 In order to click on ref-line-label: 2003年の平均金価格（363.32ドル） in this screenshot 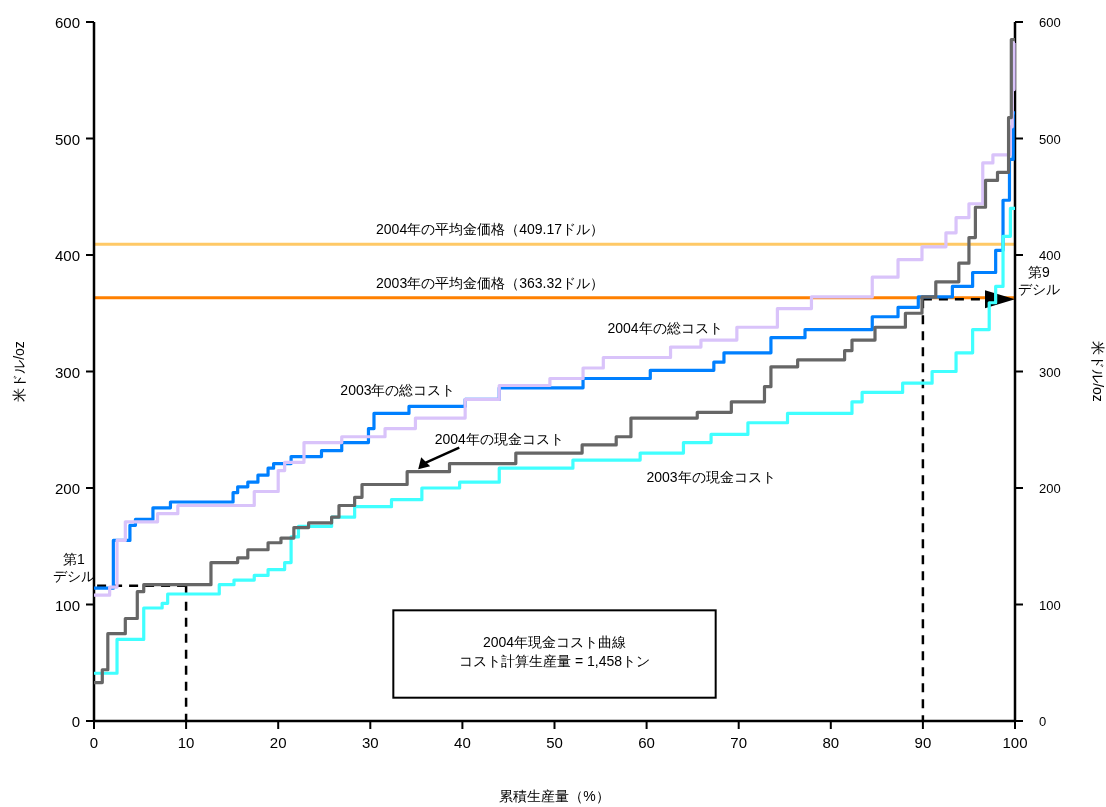, I will do `click(490, 282)`.